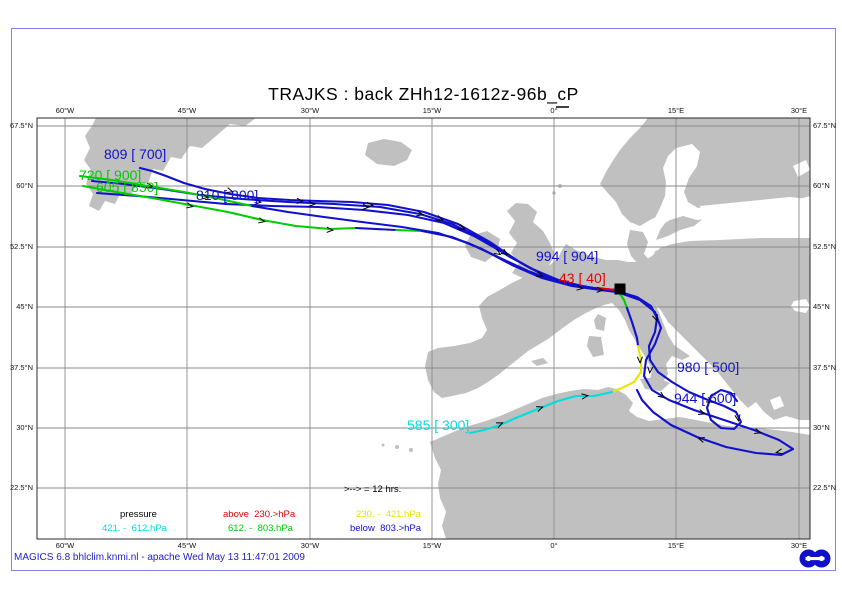 This screenshot has width=842, height=596. I want to click on sardinia, so click(595, 346).